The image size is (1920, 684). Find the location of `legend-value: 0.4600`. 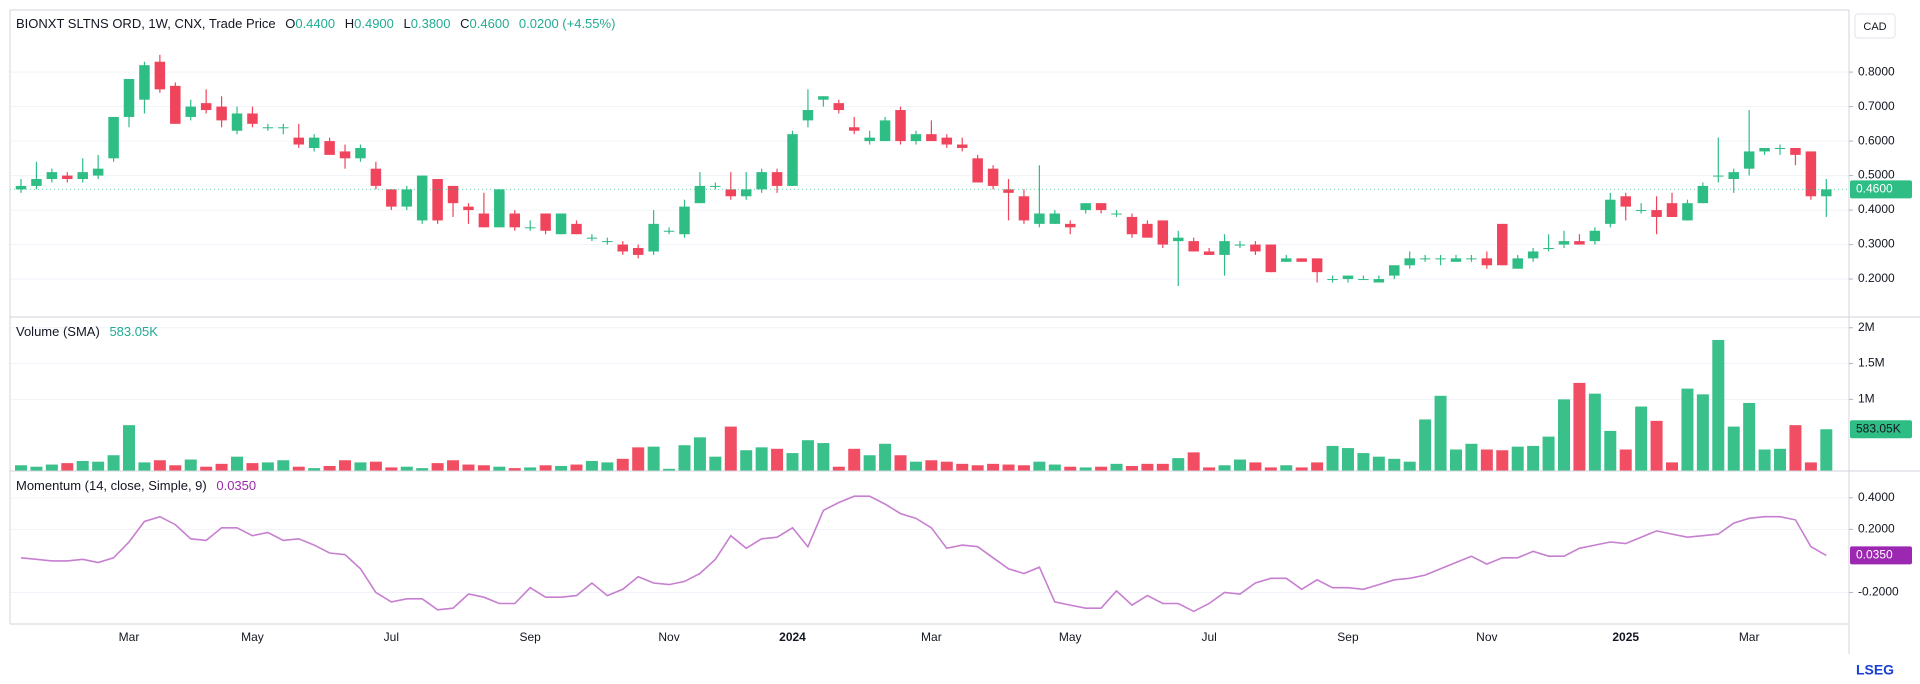

legend-value: 0.4600 is located at coordinates (490, 23).